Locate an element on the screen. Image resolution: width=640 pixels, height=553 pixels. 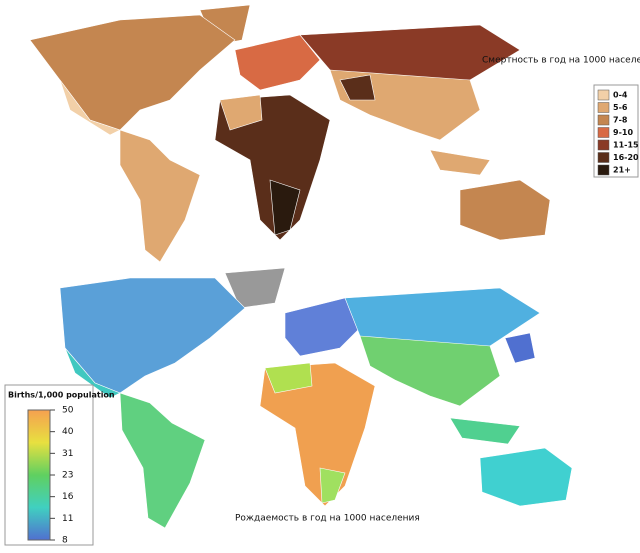
legend-label: 0-4 is located at coordinates (620, 95).